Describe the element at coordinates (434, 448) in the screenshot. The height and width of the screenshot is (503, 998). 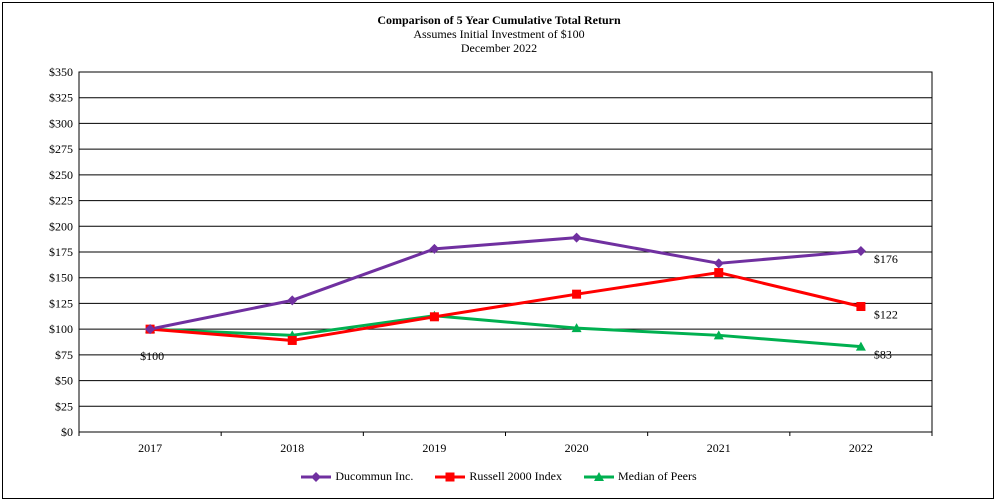
I see `x-tick-label: 2019` at that location.